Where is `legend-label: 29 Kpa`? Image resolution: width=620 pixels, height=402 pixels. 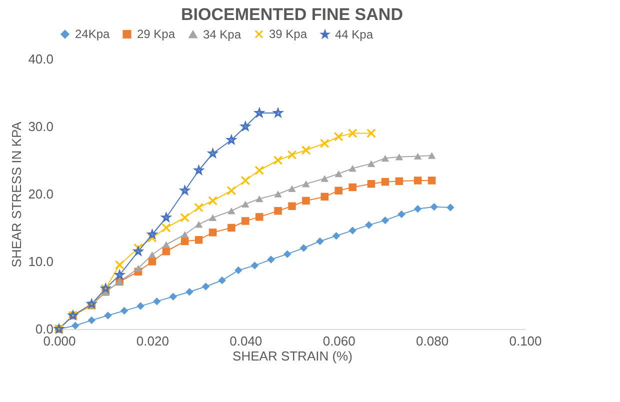
legend-label: 29 Kpa is located at coordinates (156, 34).